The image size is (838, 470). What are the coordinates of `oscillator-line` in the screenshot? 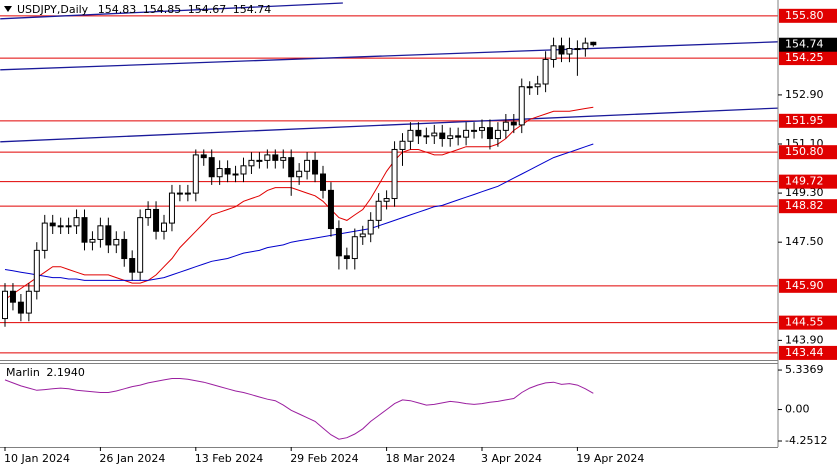 It's located at (299, 409).